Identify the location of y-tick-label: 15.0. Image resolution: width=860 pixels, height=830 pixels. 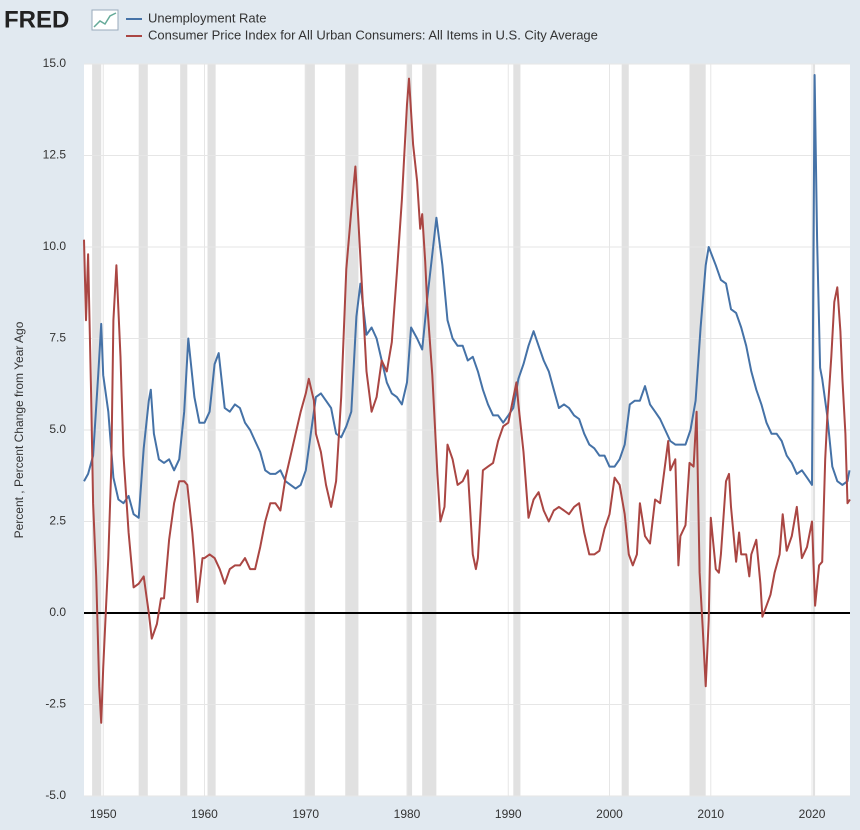
(55, 63).